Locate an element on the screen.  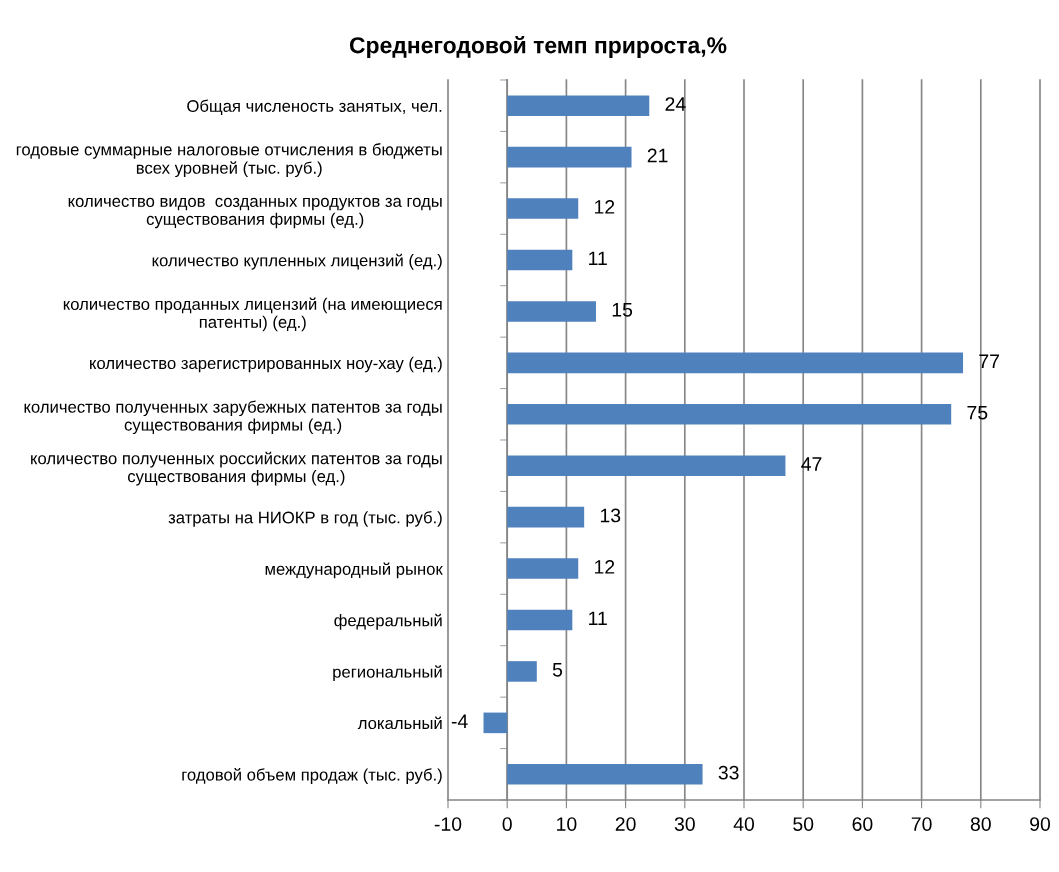
data-label: 33 is located at coordinates (728, 772).